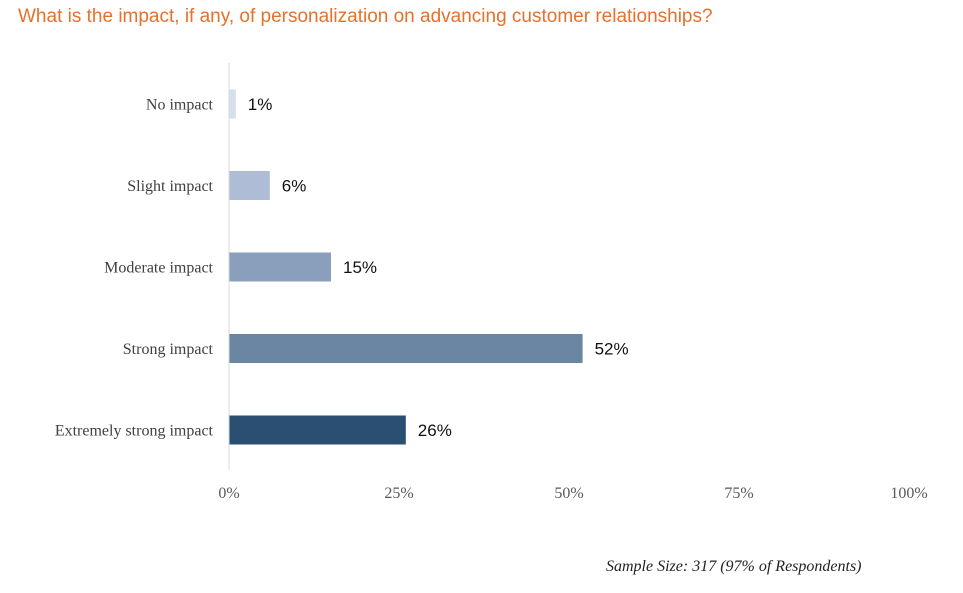 The height and width of the screenshot is (593, 963). What do you see at coordinates (228, 493) in the screenshot?
I see `x-tick-label: 0%` at bounding box center [228, 493].